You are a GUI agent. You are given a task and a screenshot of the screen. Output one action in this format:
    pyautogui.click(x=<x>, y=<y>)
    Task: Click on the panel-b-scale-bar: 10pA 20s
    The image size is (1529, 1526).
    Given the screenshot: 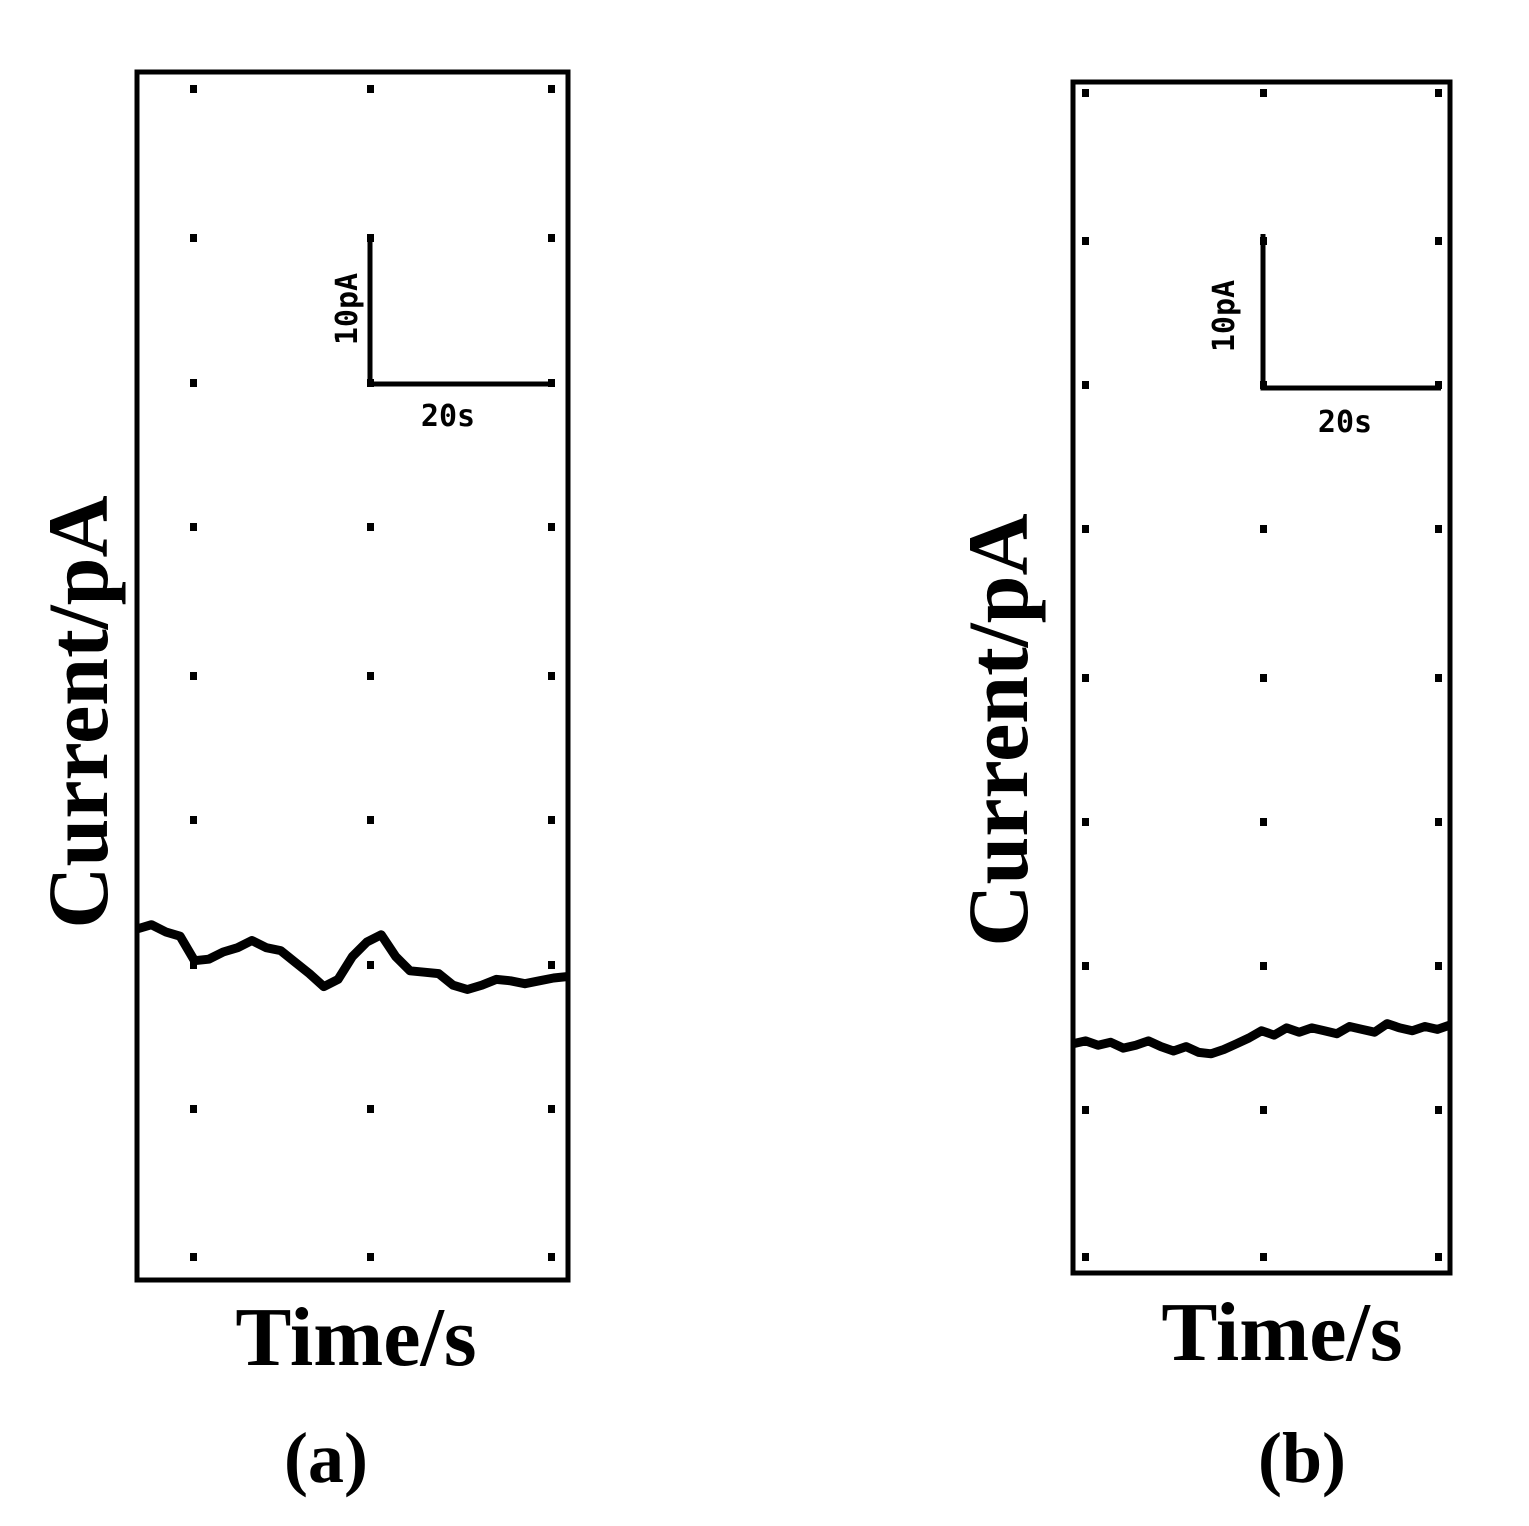 What is the action you would take?
    pyautogui.click(x=1324, y=337)
    